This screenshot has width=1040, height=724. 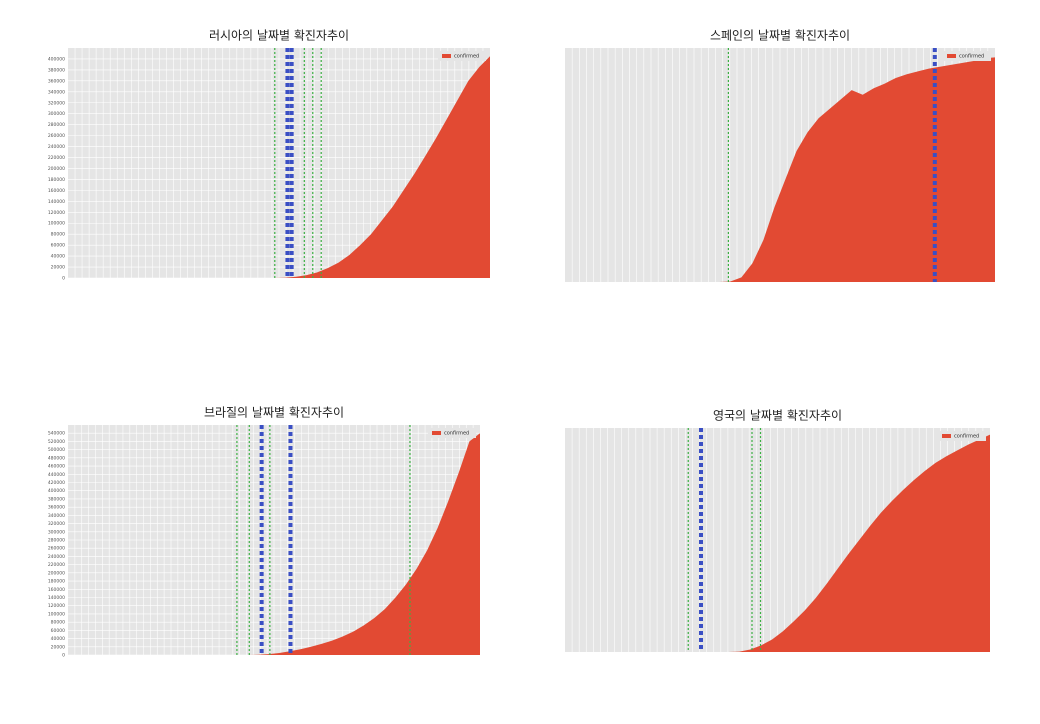 I want to click on chart-title: 러시아의 날짜별 확진자추이, so click(x=279, y=36).